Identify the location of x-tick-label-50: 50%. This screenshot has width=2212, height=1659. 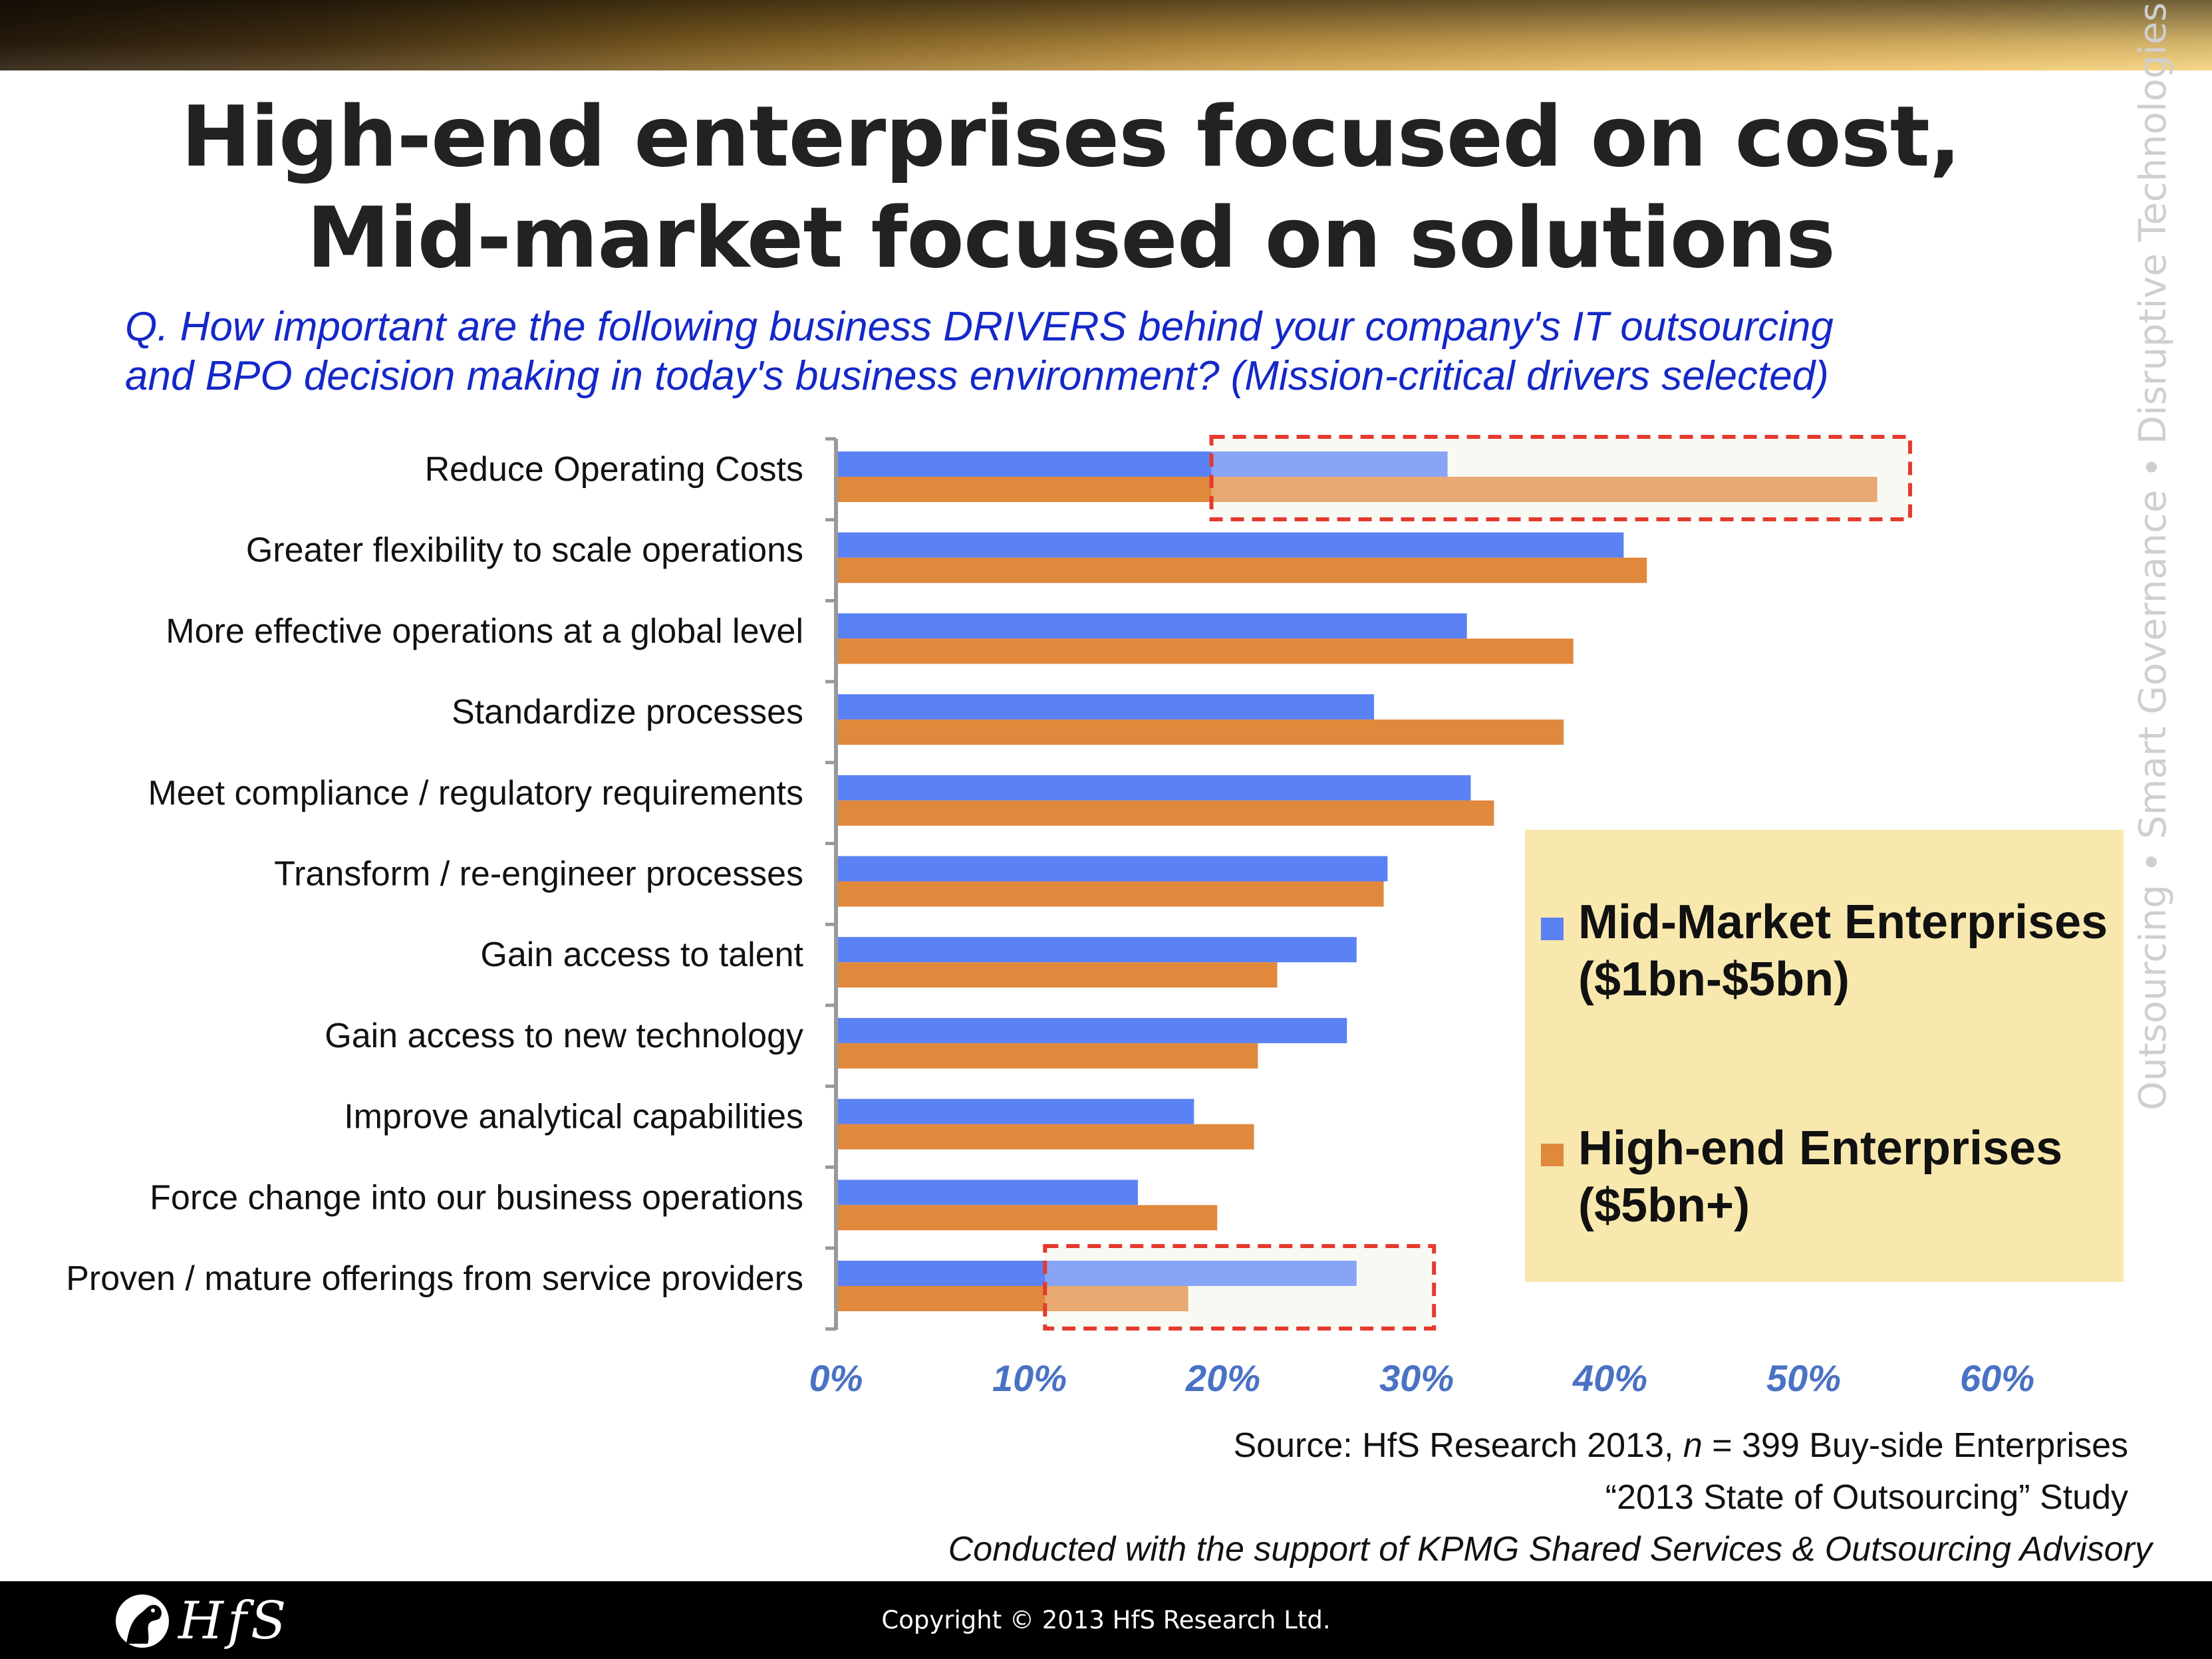
(1803, 1378).